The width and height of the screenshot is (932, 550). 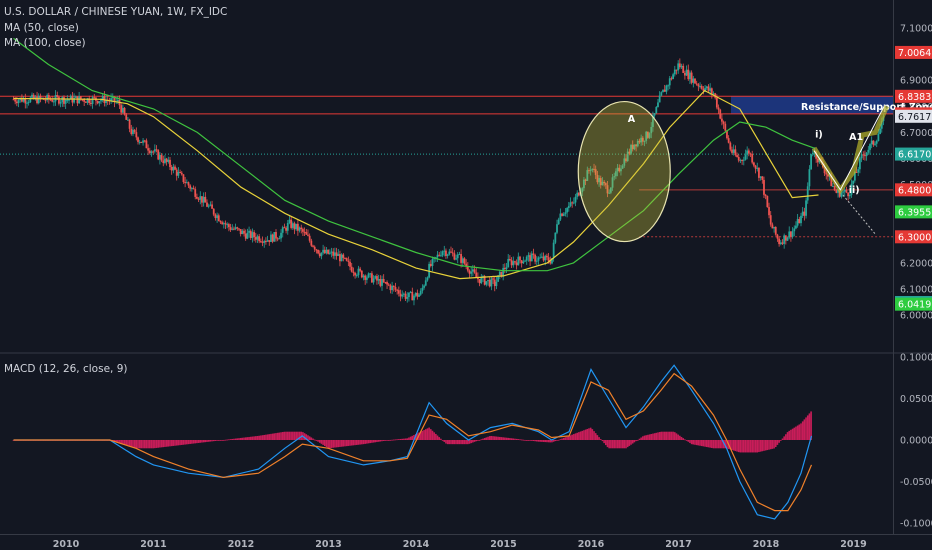 I want to click on price-badge-text: 7.0064, so click(x=914, y=53).